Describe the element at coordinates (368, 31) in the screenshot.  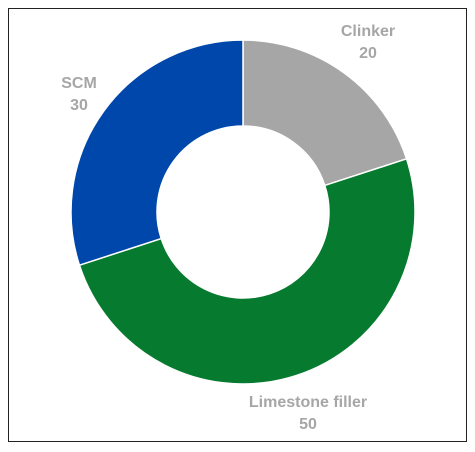
I see `data-label-clinker-name: Clinker` at that location.